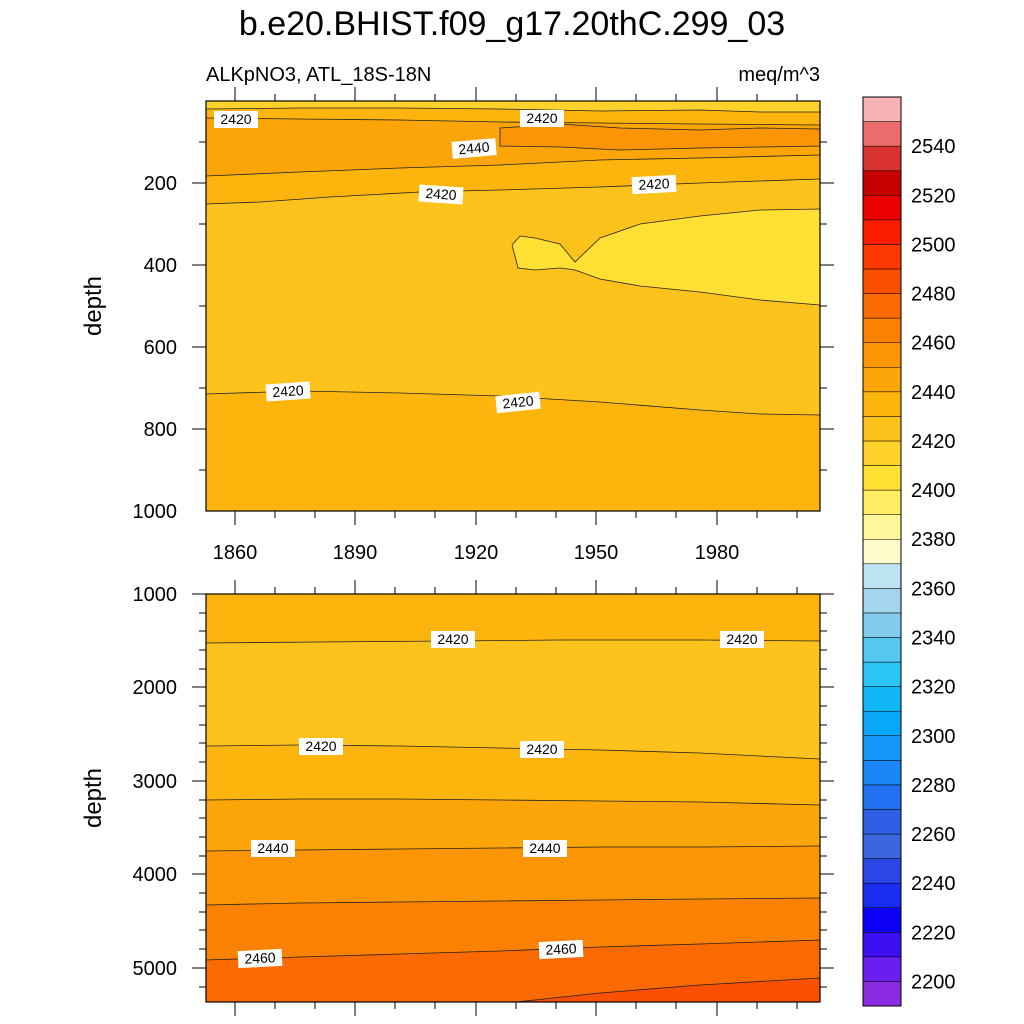 This screenshot has height=1024, width=1024. Describe the element at coordinates (235, 553) in the screenshot. I see `x-tick-label: 1860` at that location.